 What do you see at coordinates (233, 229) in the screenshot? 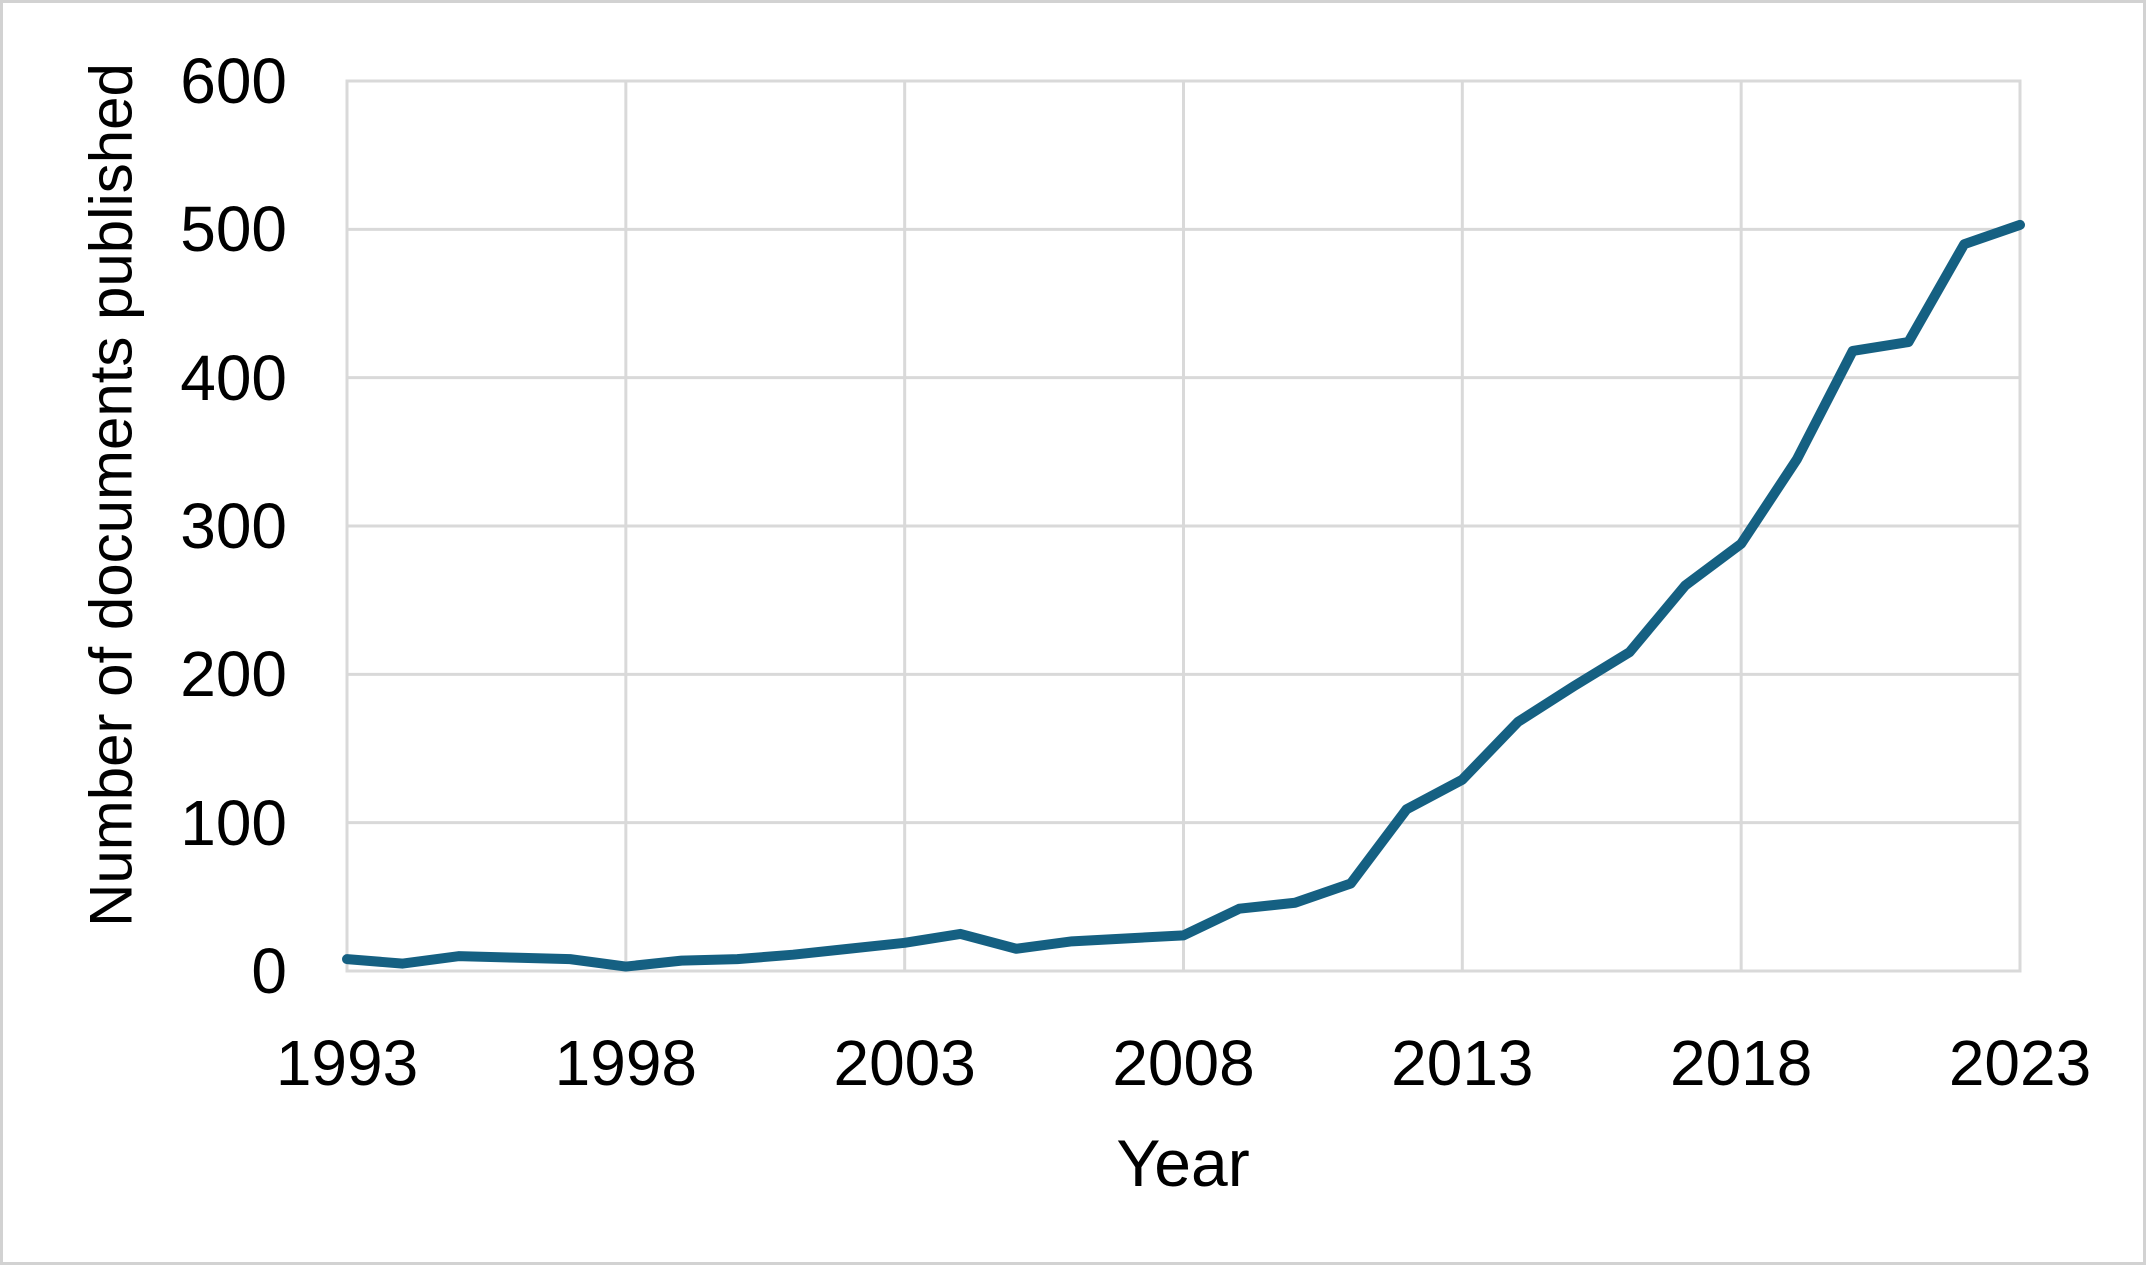
I see `y-tick-label: 500` at bounding box center [233, 229].